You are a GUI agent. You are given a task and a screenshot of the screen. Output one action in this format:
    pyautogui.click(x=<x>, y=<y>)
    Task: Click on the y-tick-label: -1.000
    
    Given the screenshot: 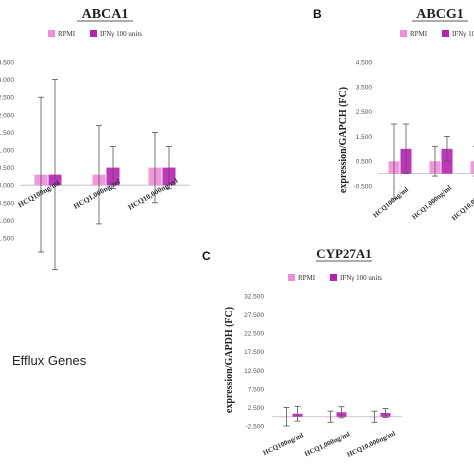 What is the action you would take?
    pyautogui.click(x=7, y=221)
    